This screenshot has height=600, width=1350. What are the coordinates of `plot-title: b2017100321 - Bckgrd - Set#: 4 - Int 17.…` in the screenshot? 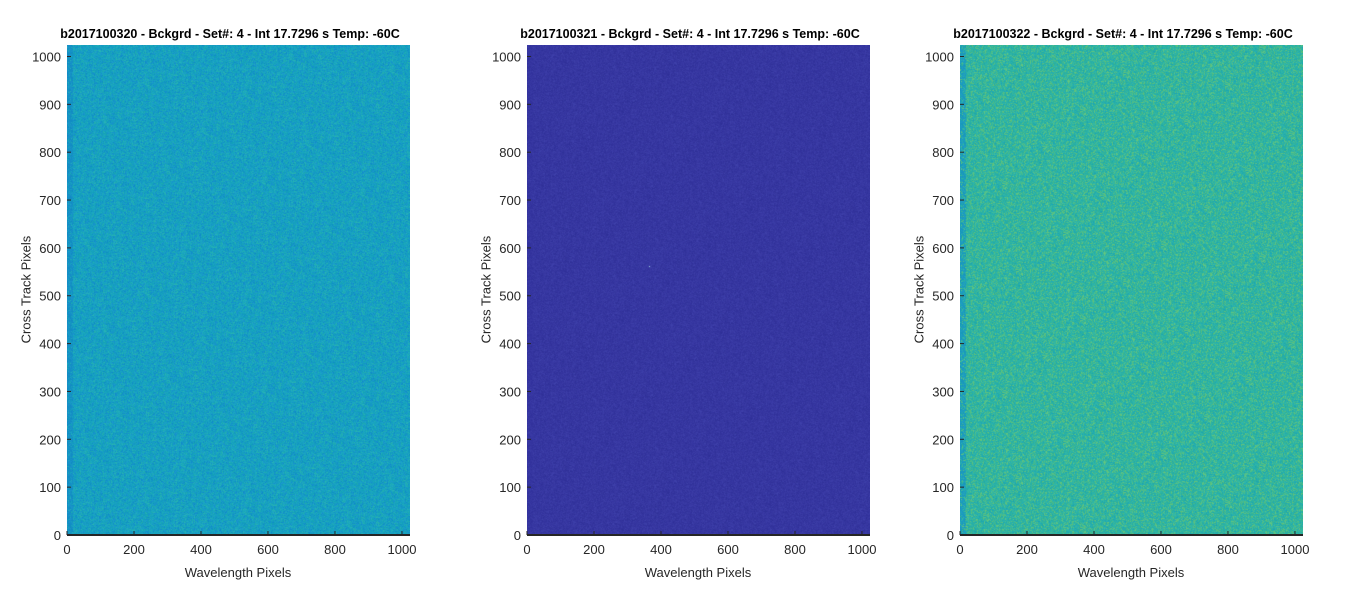 It's located at (690, 34).